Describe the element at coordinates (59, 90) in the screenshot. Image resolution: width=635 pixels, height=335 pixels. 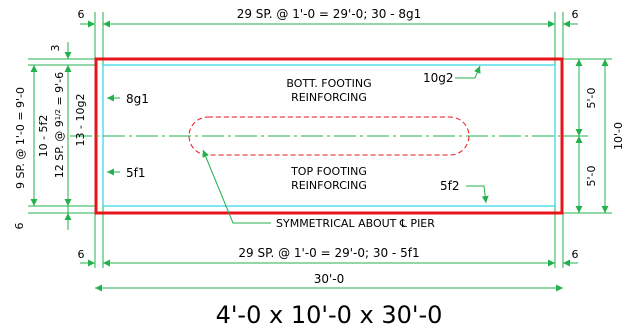
I see `left-vertical-3b: = 9'-6` at that location.